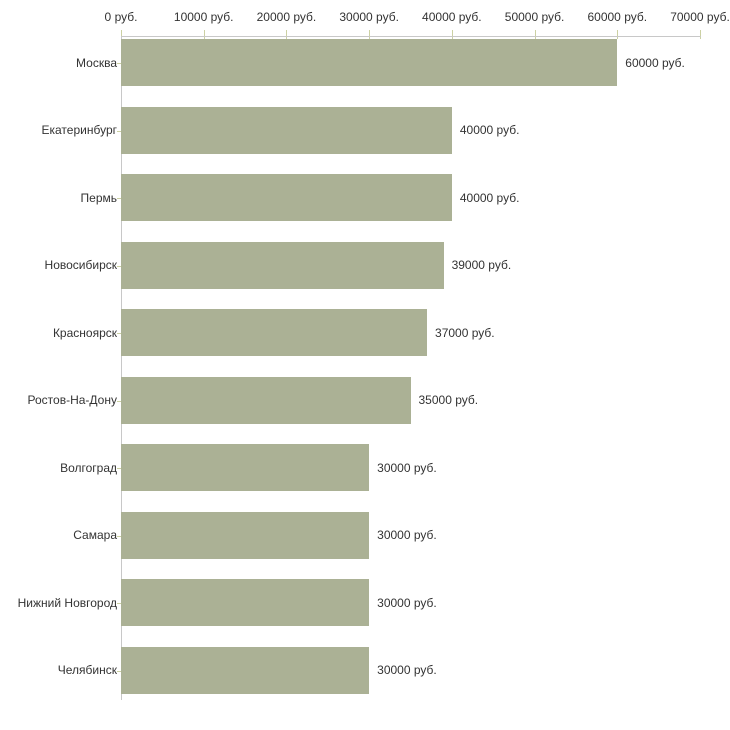 The width and height of the screenshot is (730, 730). Describe the element at coordinates (67, 602) in the screenshot. I see `category-label: Нижний Новгород` at that location.